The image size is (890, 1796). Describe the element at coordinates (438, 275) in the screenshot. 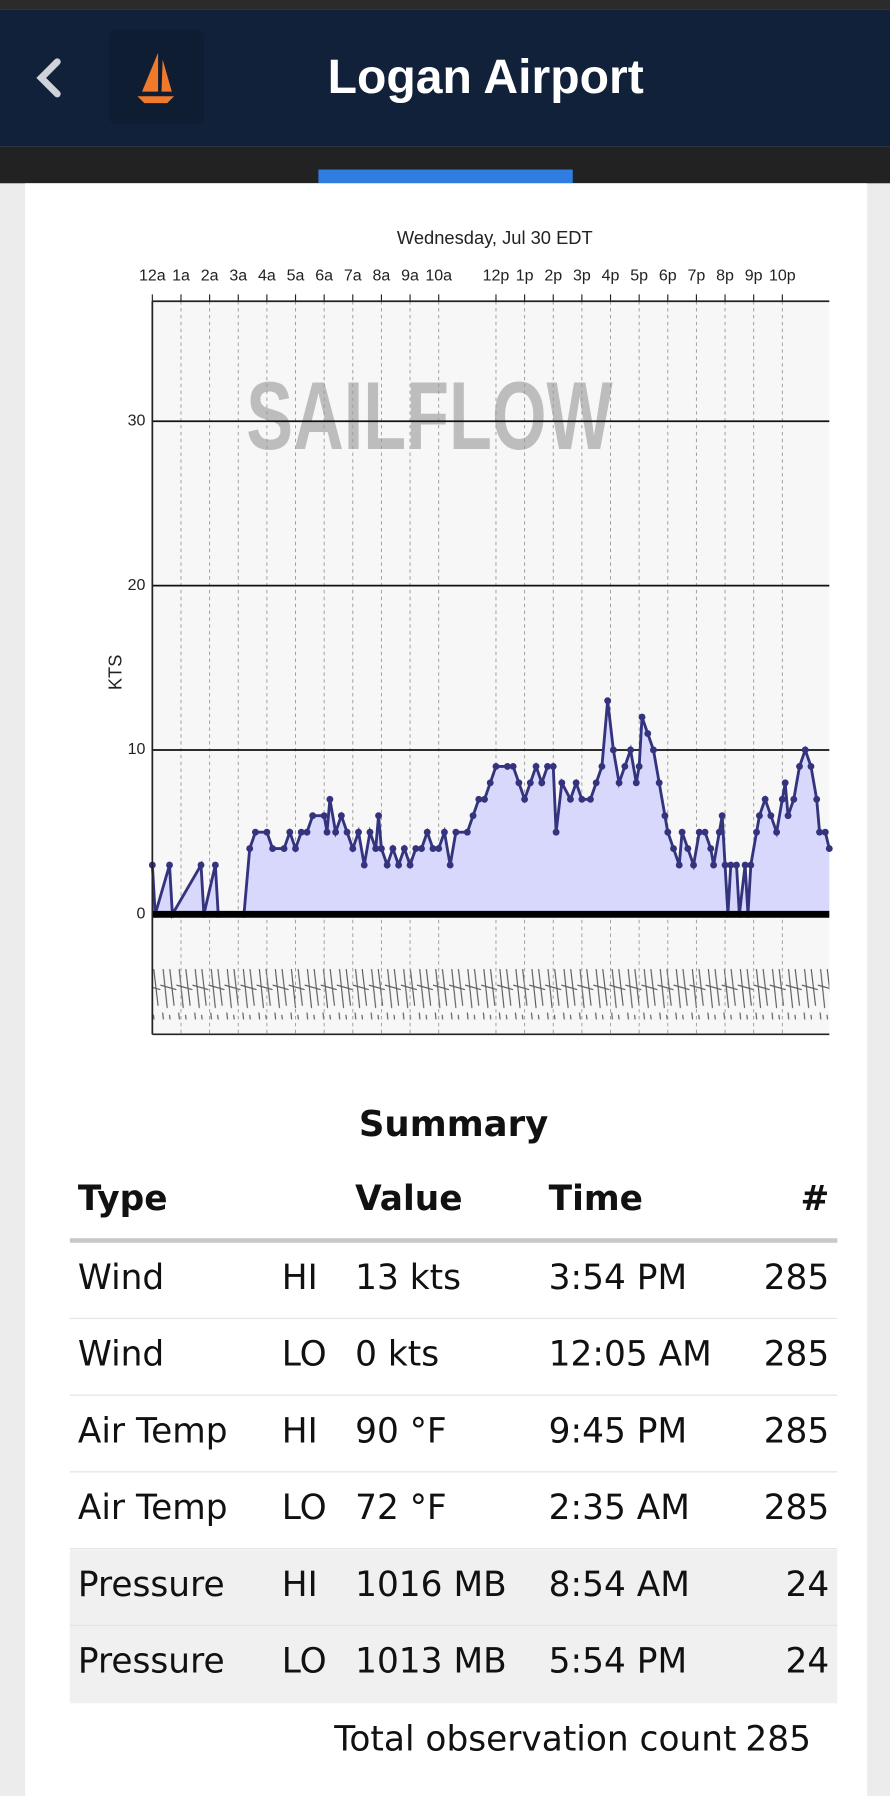

I see `x-tick-label: 10a` at that location.